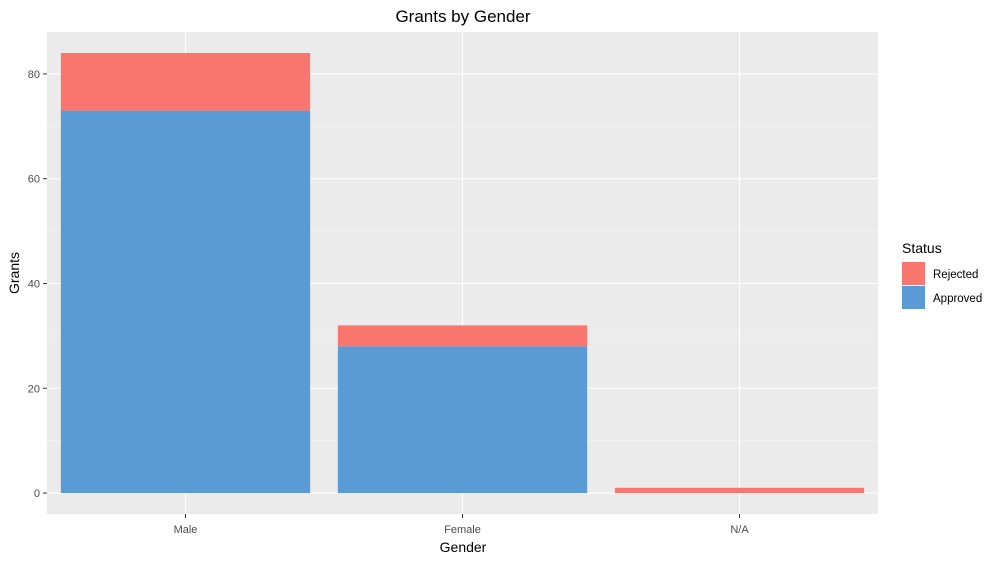 This screenshot has width=1000, height=562. Describe the element at coordinates (34, 284) in the screenshot. I see `y-tick-label: 40` at that location.